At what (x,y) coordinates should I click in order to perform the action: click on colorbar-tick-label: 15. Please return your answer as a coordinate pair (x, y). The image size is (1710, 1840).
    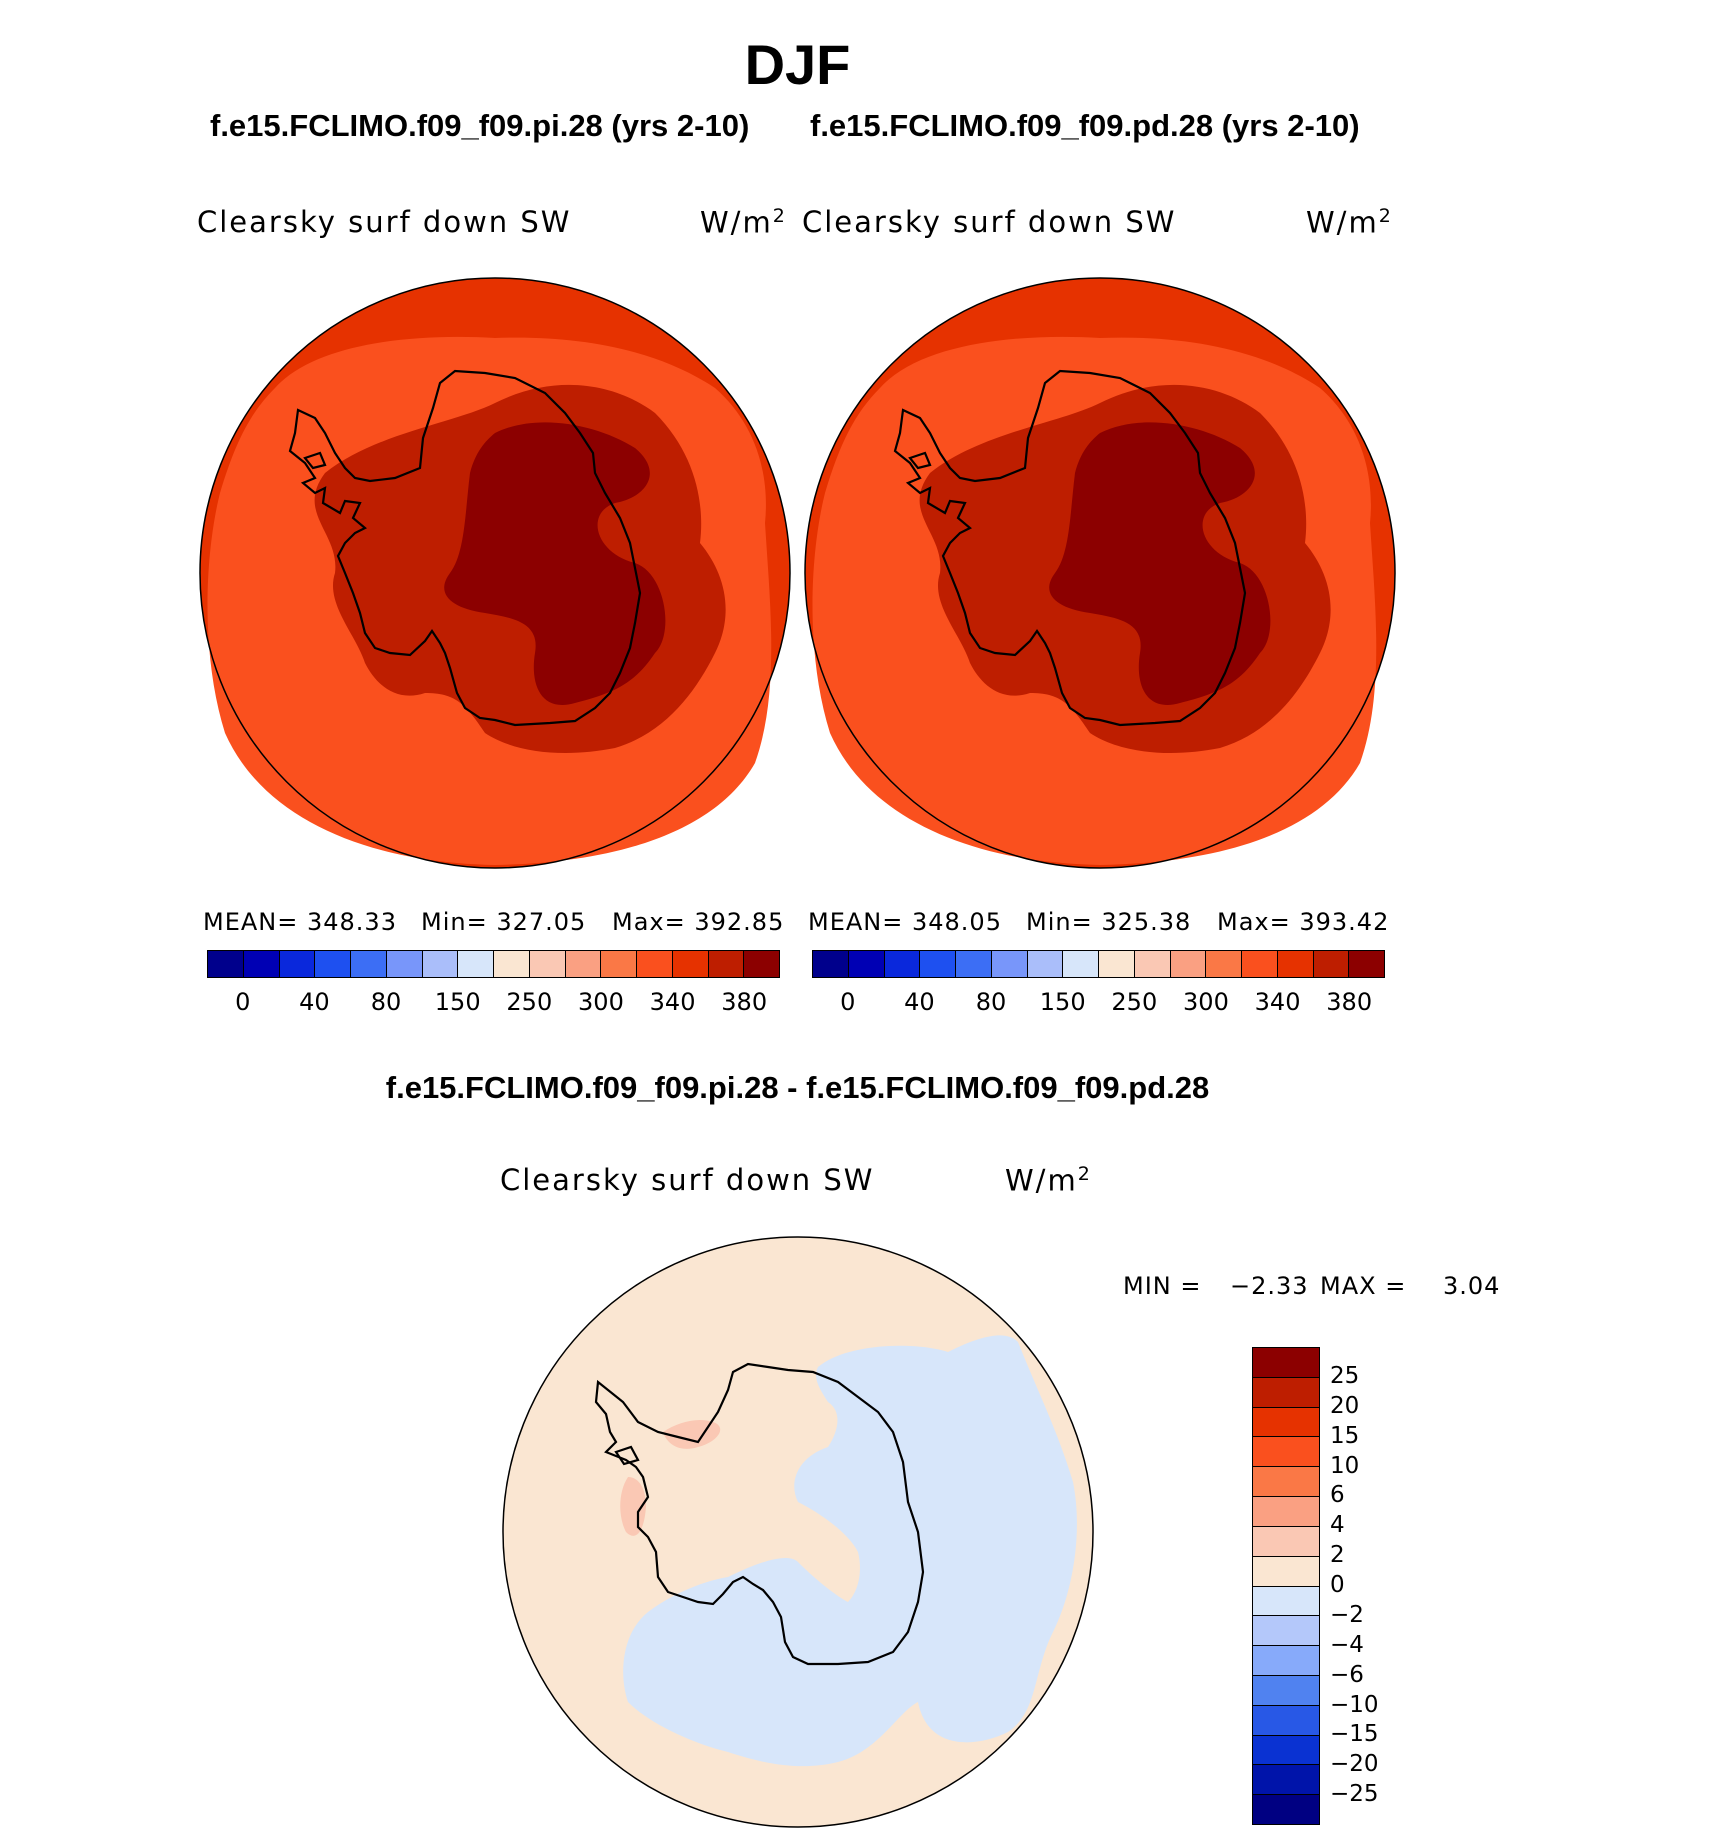
    Looking at the image, I should click on (1345, 1435).